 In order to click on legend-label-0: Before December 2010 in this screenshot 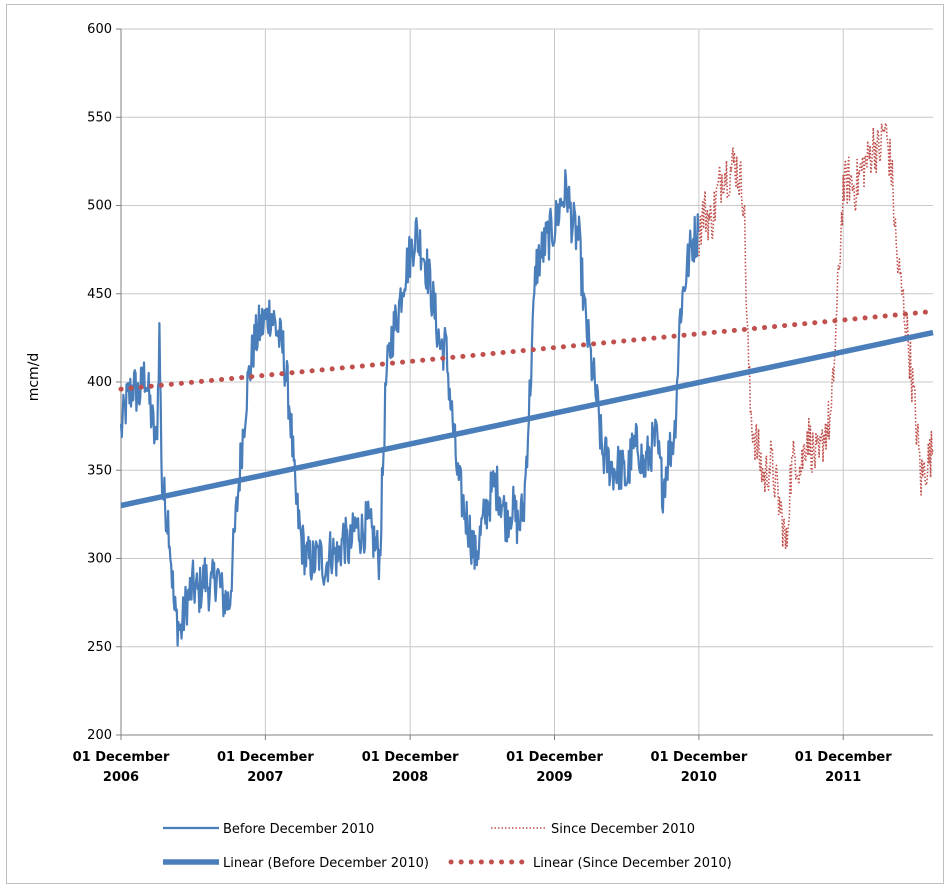, I will do `click(298, 829)`.